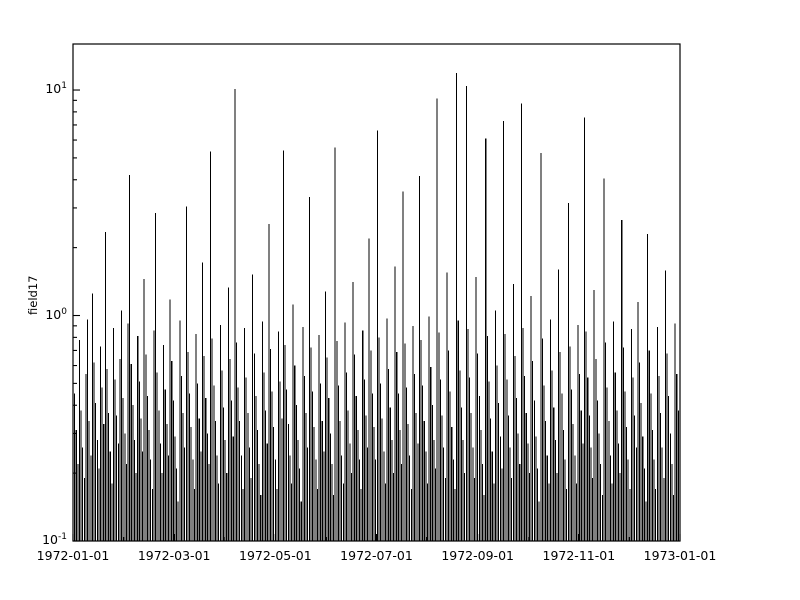 Image resolution: width=800 pixels, height=600 pixels. I want to click on x-tick-label: 1972-05-01, so click(275, 555).